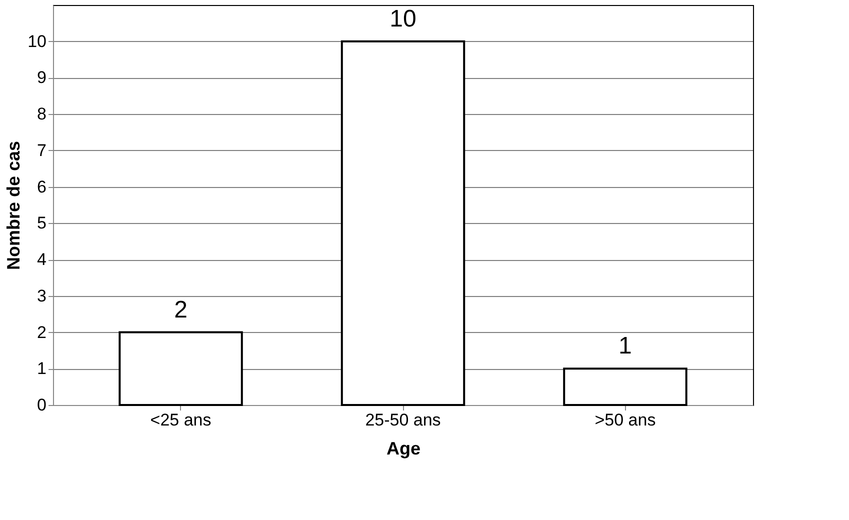 This screenshot has height=520, width=849. I want to click on y-tick-label: 8, so click(41, 114).